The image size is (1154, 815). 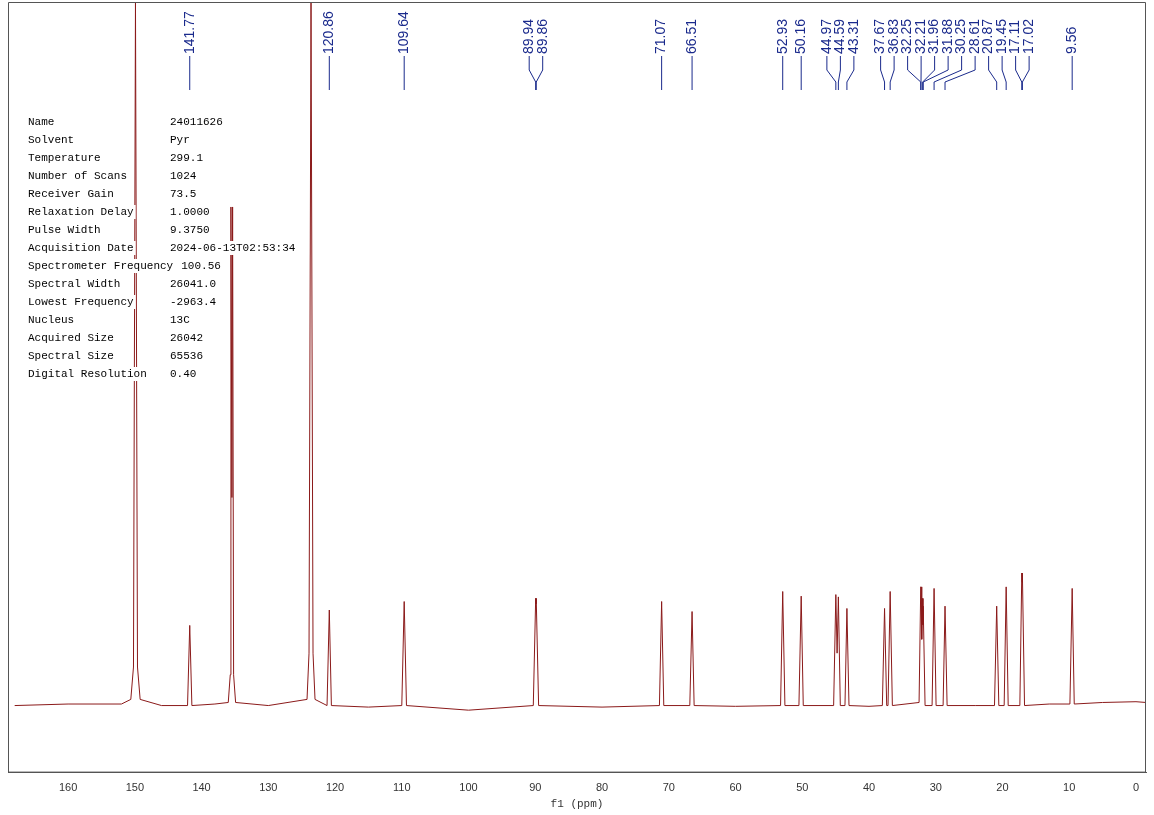 I want to click on text: Lowest Frequency -2963.4, so click(x=122, y=301).